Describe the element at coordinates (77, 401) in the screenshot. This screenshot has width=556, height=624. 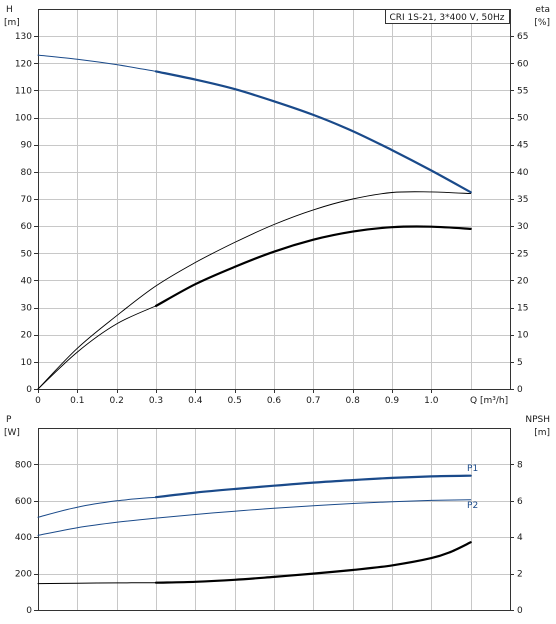
I see `x-tick-label: 0.1` at that location.